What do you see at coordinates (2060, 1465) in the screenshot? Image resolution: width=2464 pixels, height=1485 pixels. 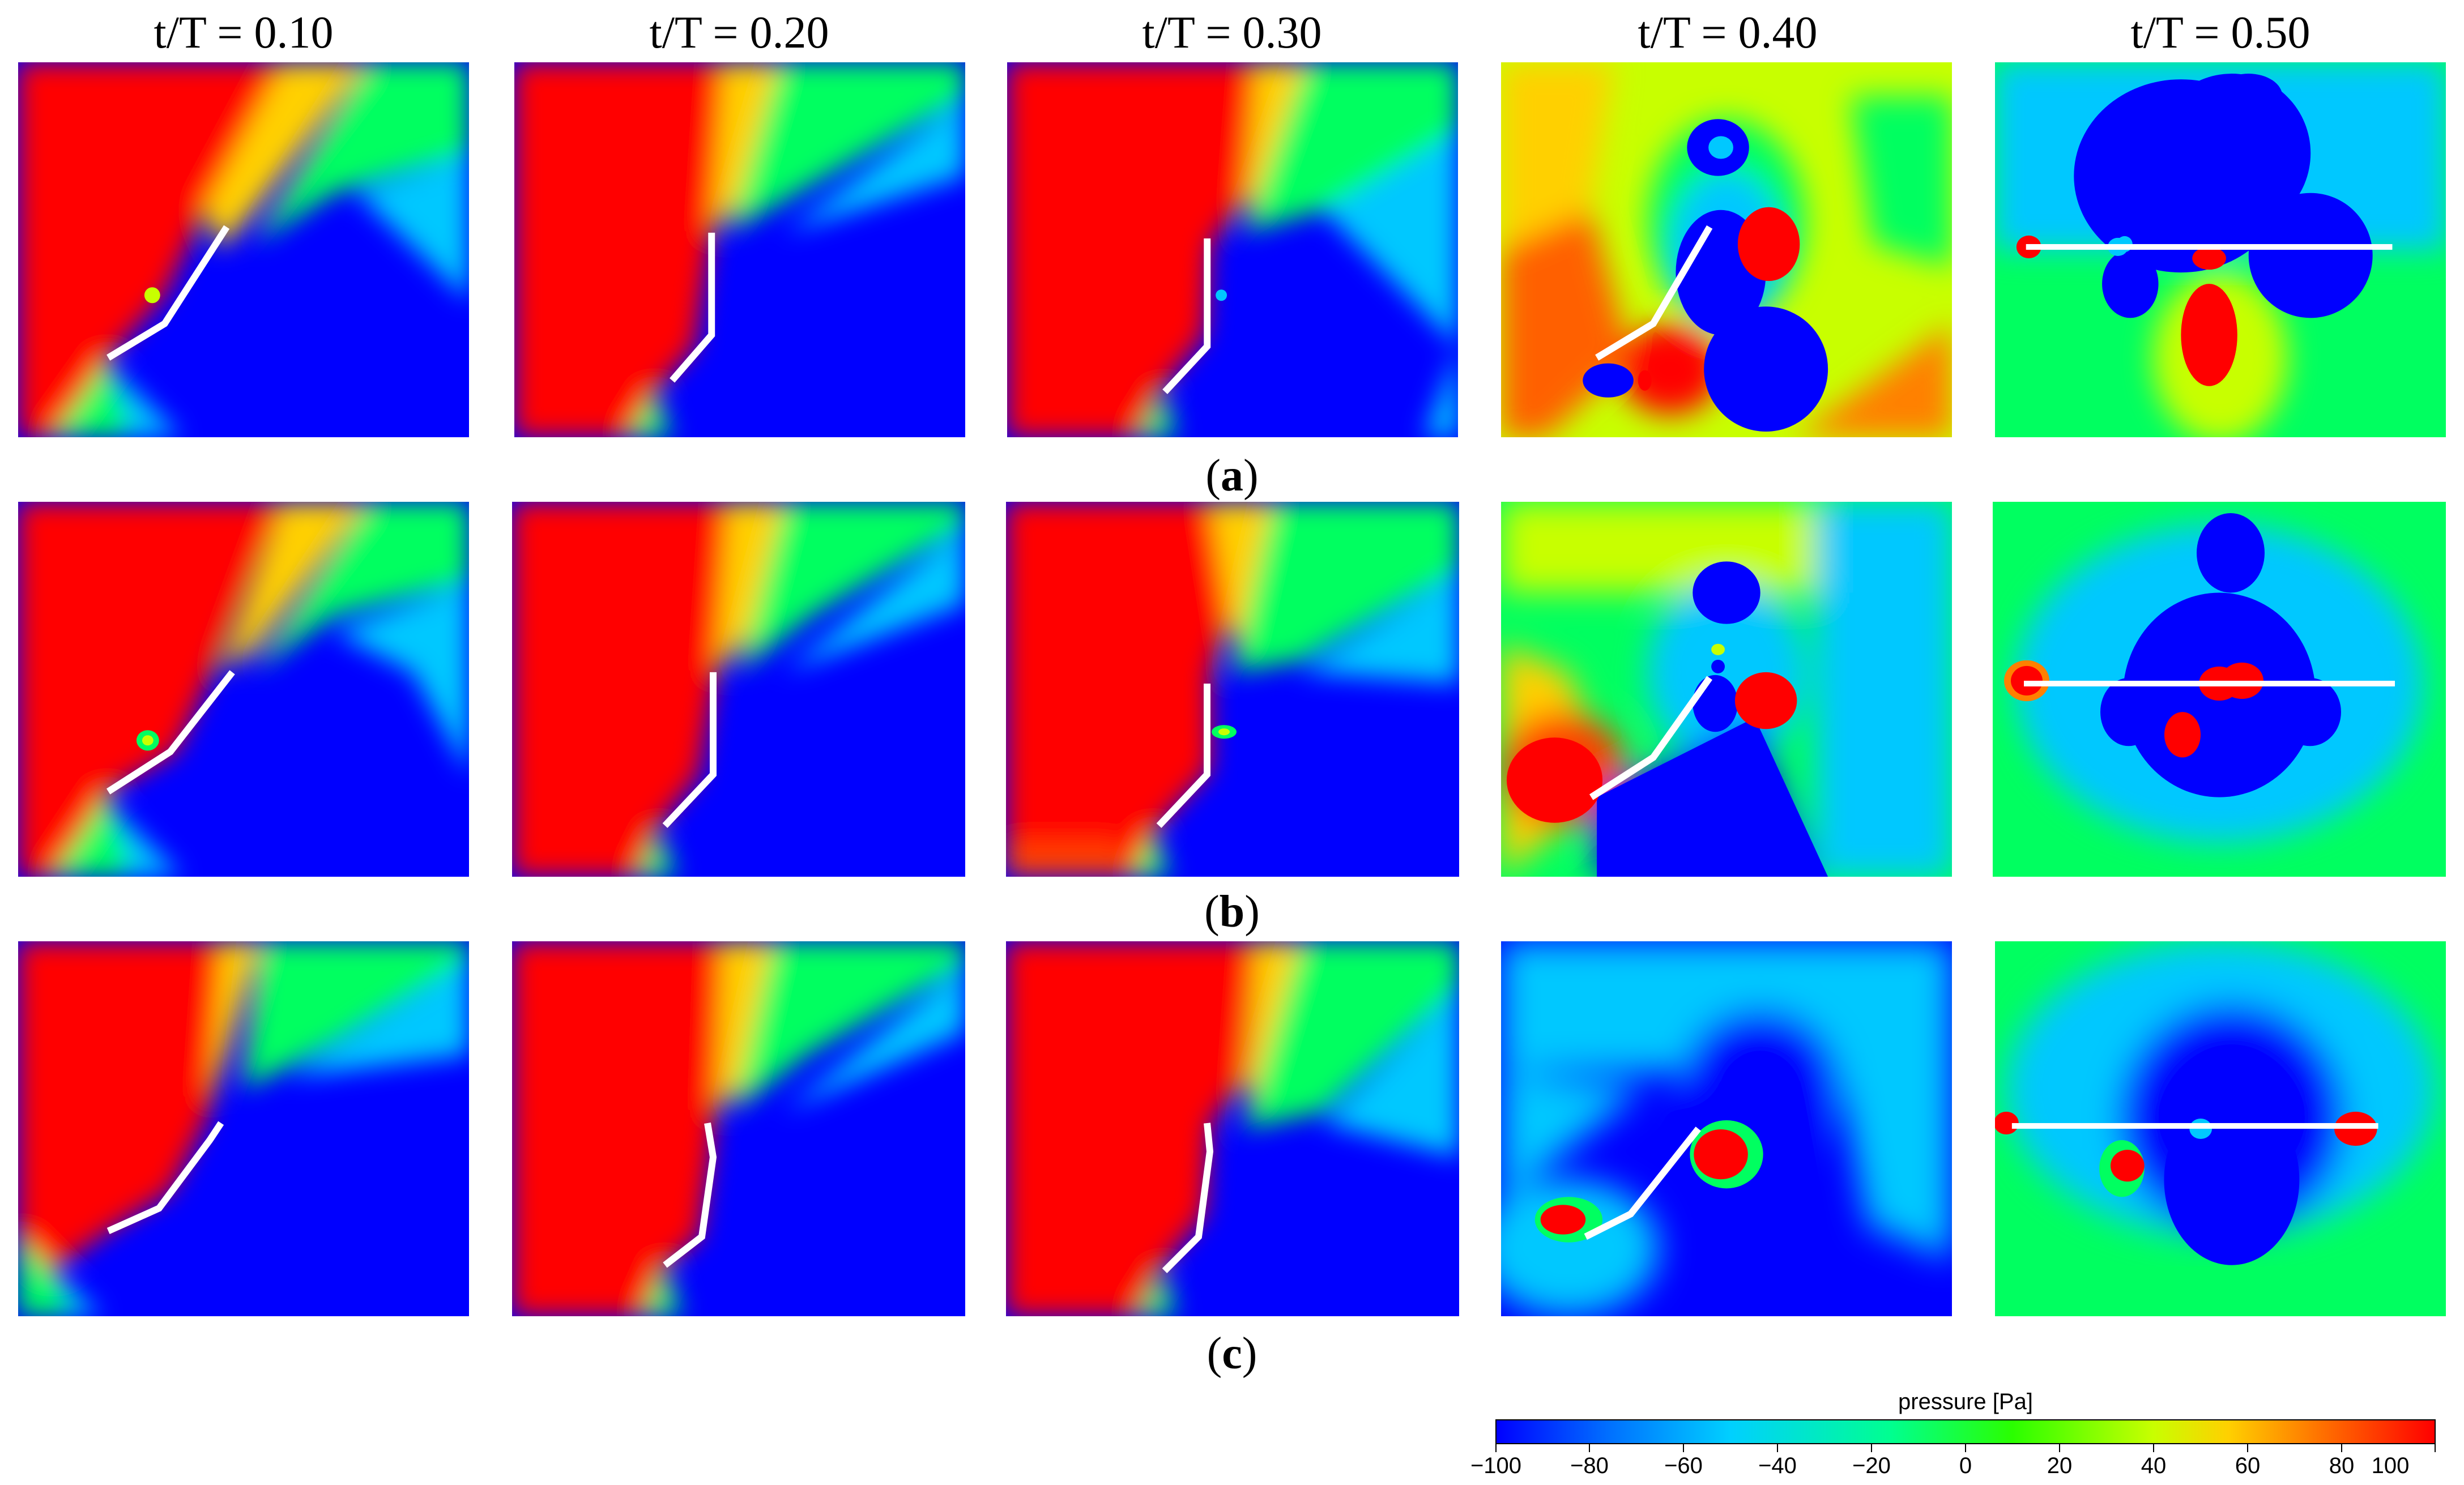 I see `colorbar-tick-label: 20` at bounding box center [2060, 1465].